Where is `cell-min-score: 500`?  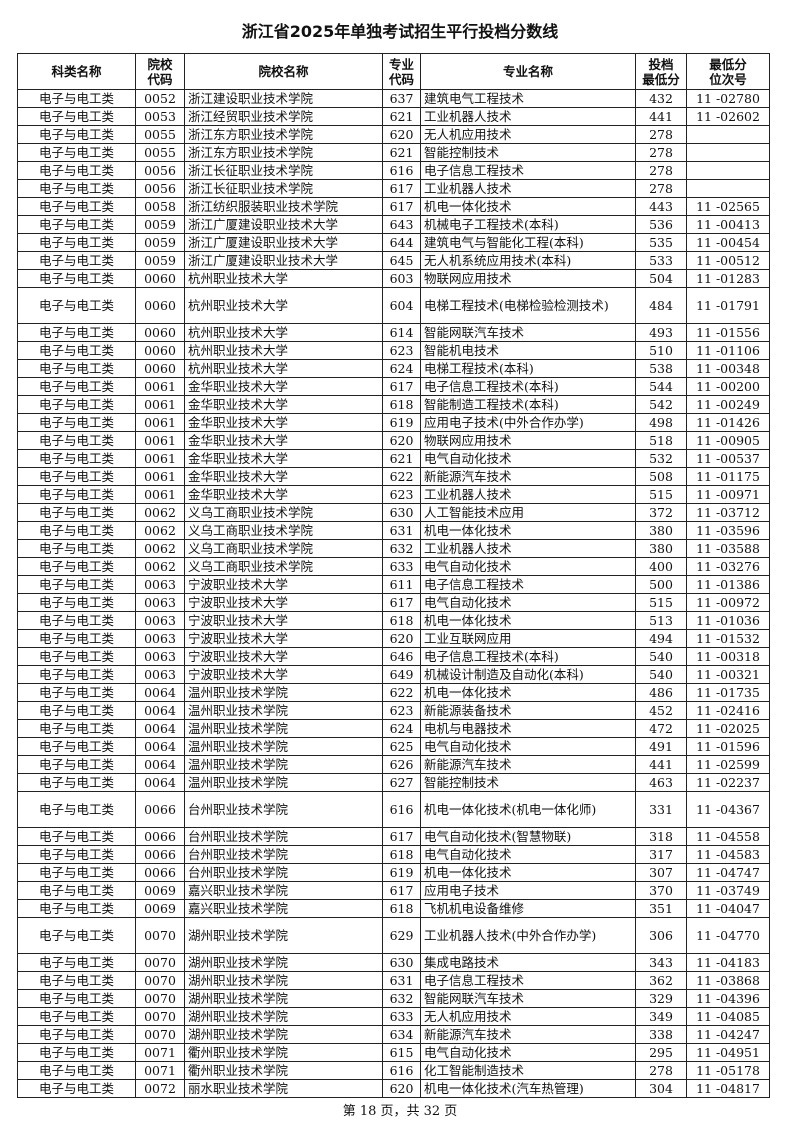
cell-min-score: 500 is located at coordinates (661, 584).